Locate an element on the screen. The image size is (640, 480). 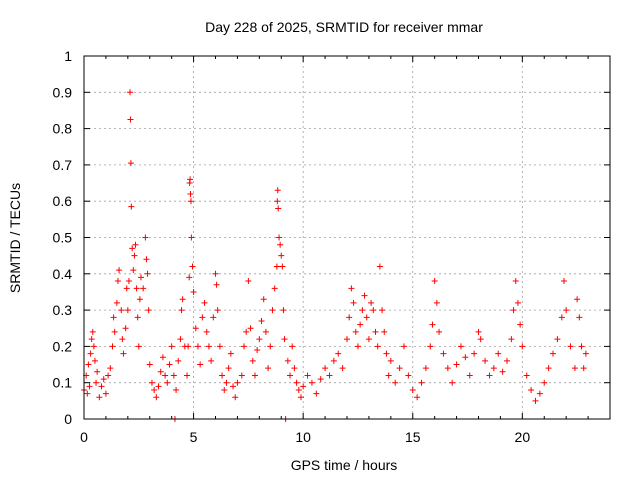
y-tick-label: 1 is located at coordinates (68, 56).